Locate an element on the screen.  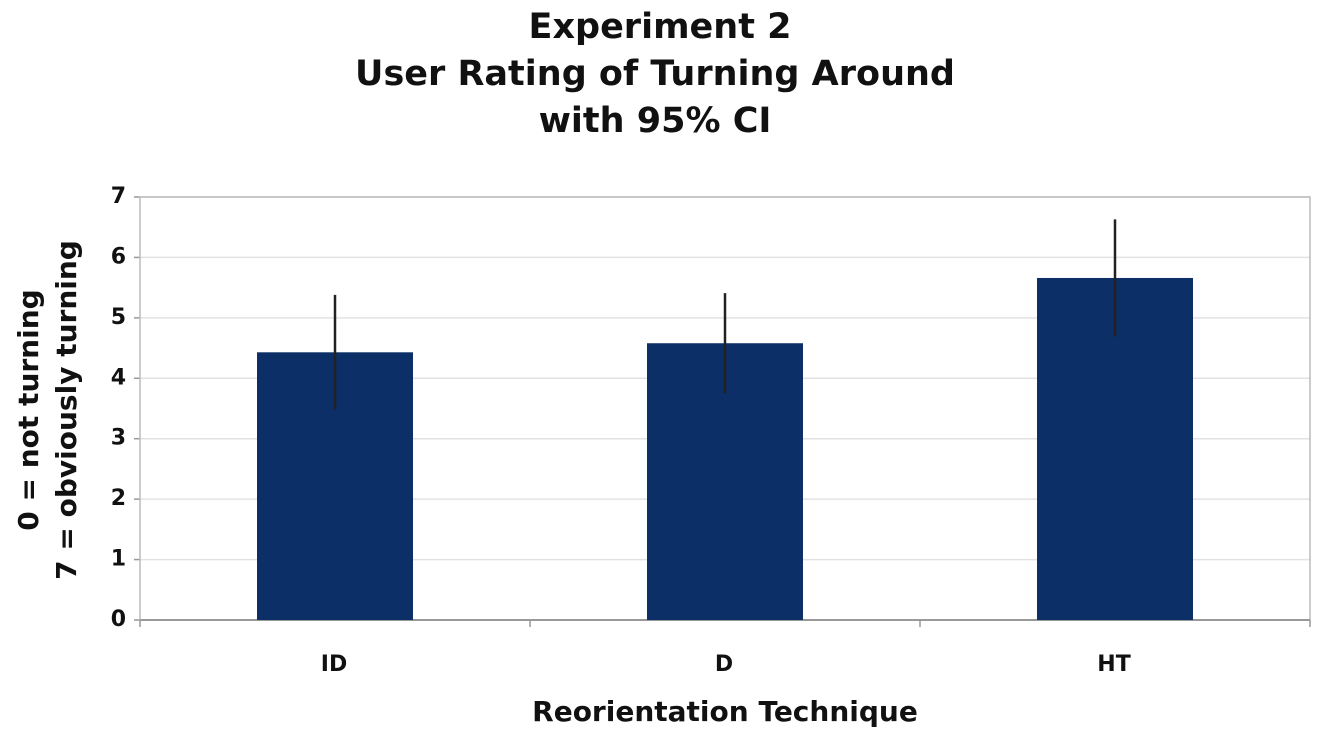
y-axis-label: 7 = obviously turning is located at coordinates (66, 410).